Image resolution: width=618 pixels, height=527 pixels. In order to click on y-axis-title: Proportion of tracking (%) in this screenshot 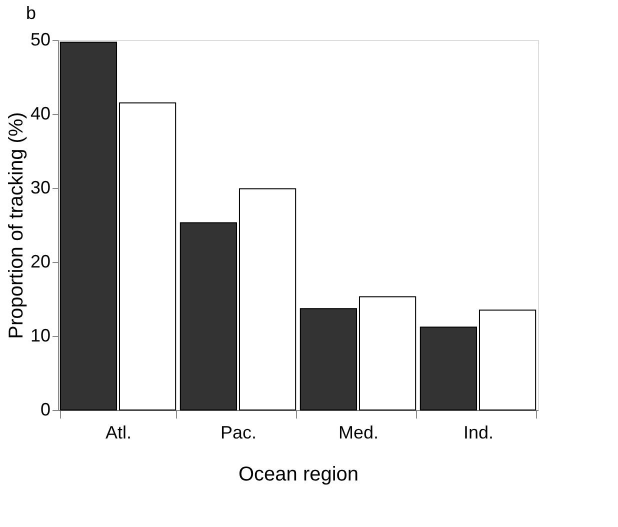, I will do `click(16, 225)`.